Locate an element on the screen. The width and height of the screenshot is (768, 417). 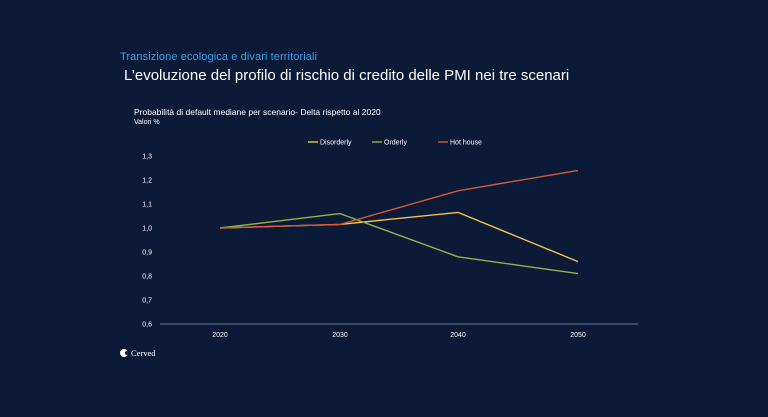
cerved-logo-icon is located at coordinates (124, 353).